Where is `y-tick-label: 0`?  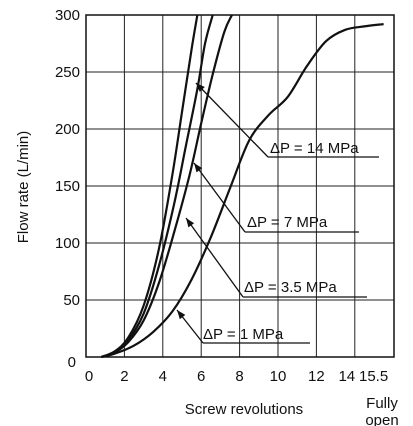 y-tick-label: 0 is located at coordinates (72, 362).